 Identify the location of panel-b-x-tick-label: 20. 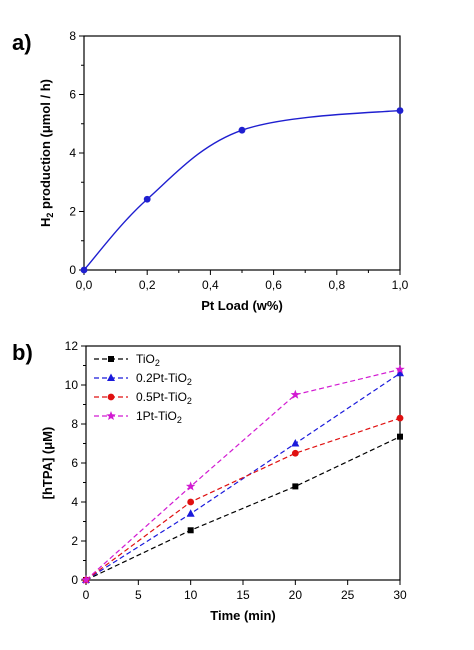
(296, 595).